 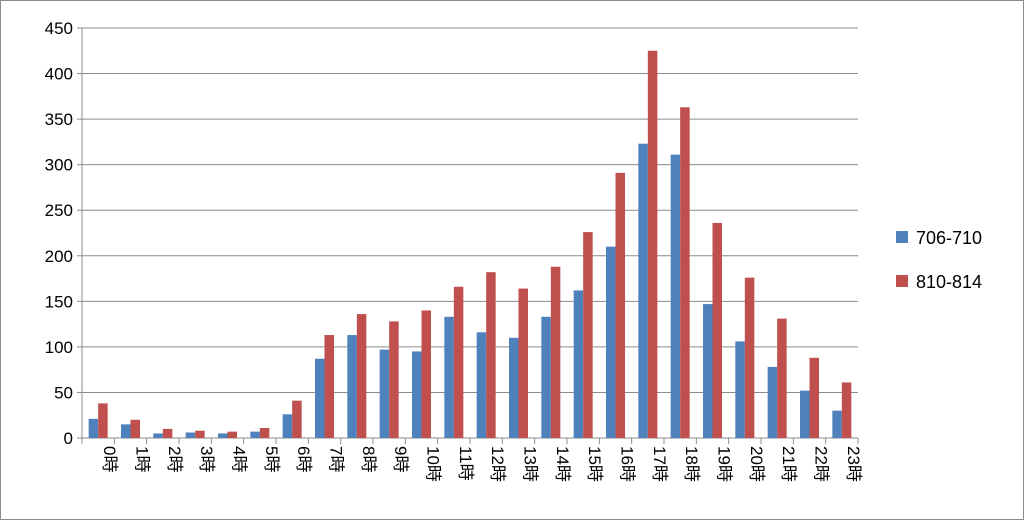 I want to click on x-tick-label: 22時, so click(x=821, y=464).